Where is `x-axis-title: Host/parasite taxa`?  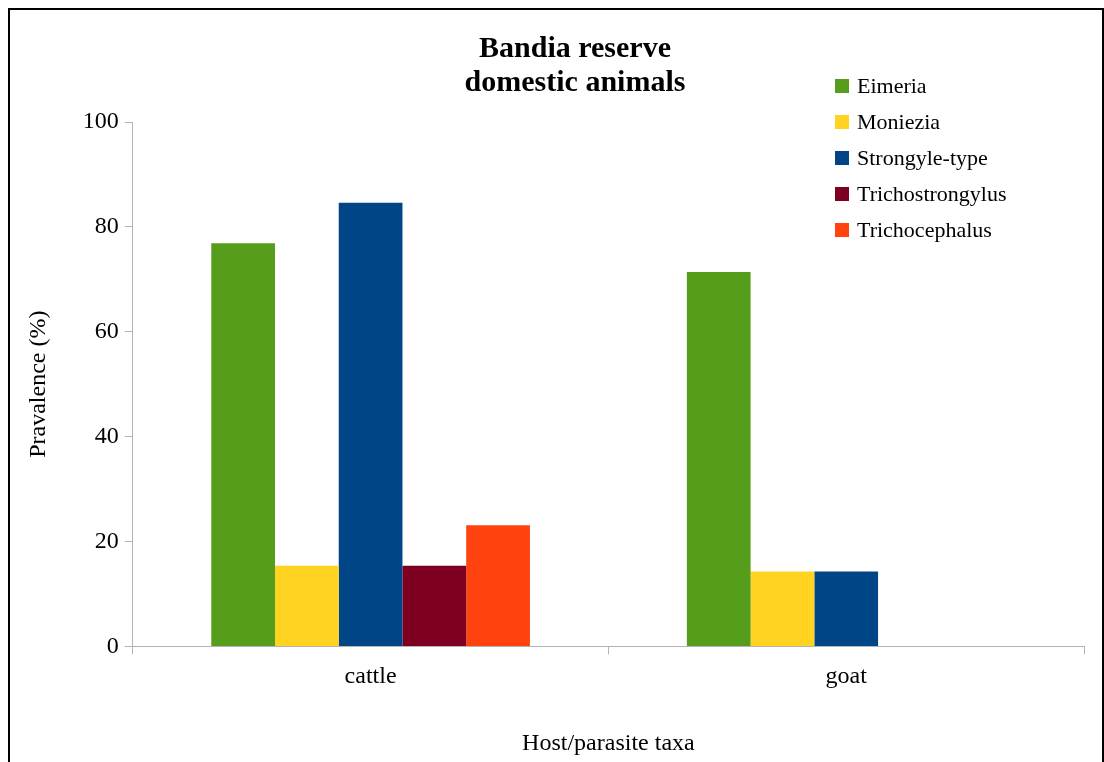 x-axis-title: Host/parasite taxa is located at coordinates (609, 741).